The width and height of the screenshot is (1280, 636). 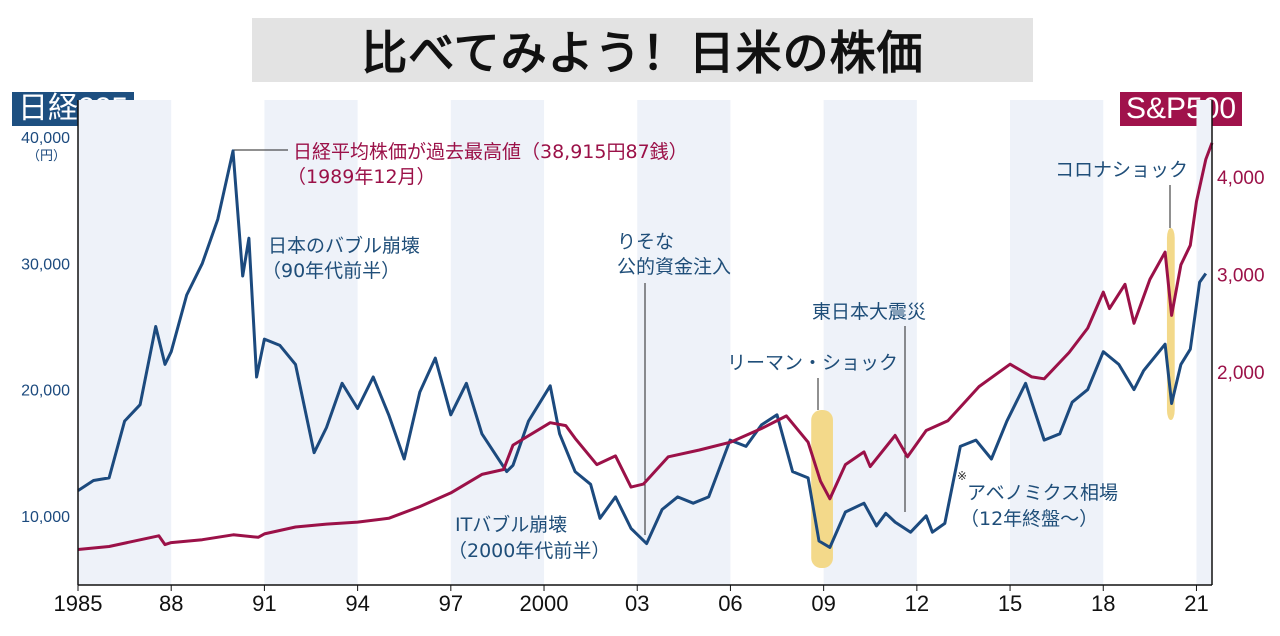 I want to click on x-tick-label: 91, so click(x=264, y=603).